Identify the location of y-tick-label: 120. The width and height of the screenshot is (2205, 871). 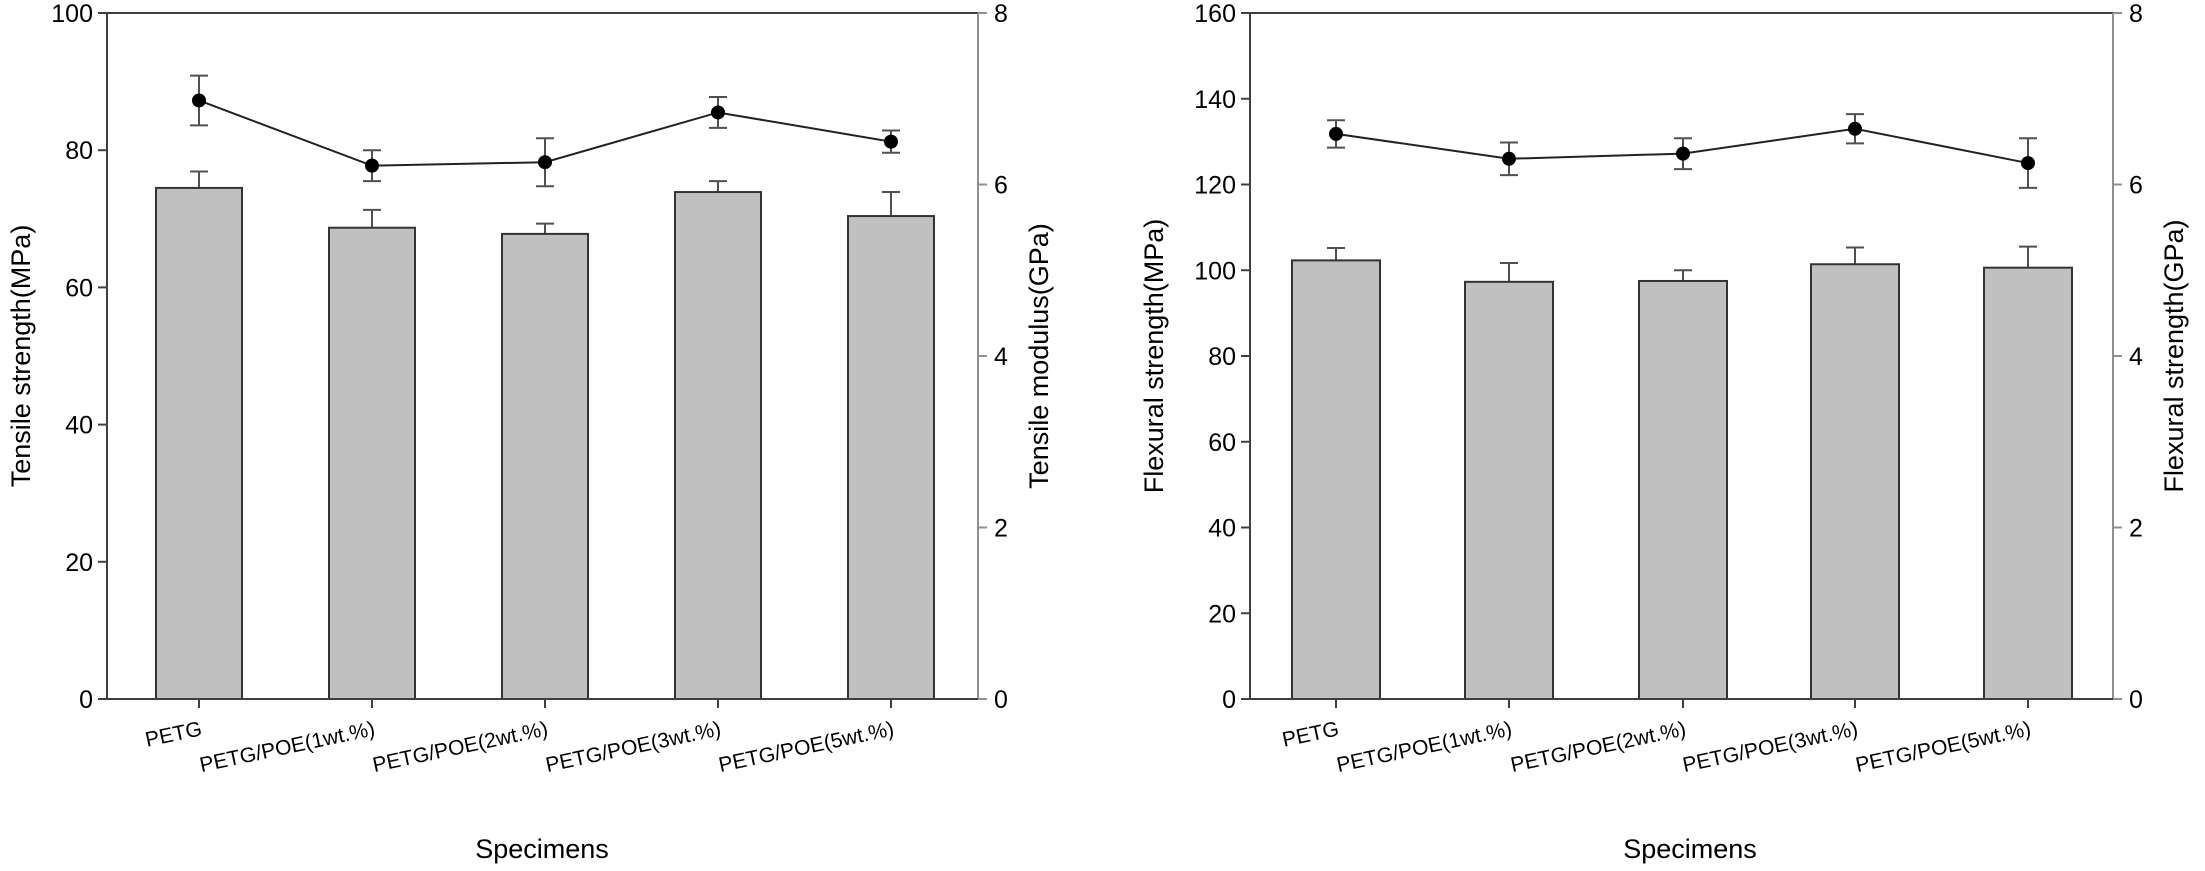
(1215, 186).